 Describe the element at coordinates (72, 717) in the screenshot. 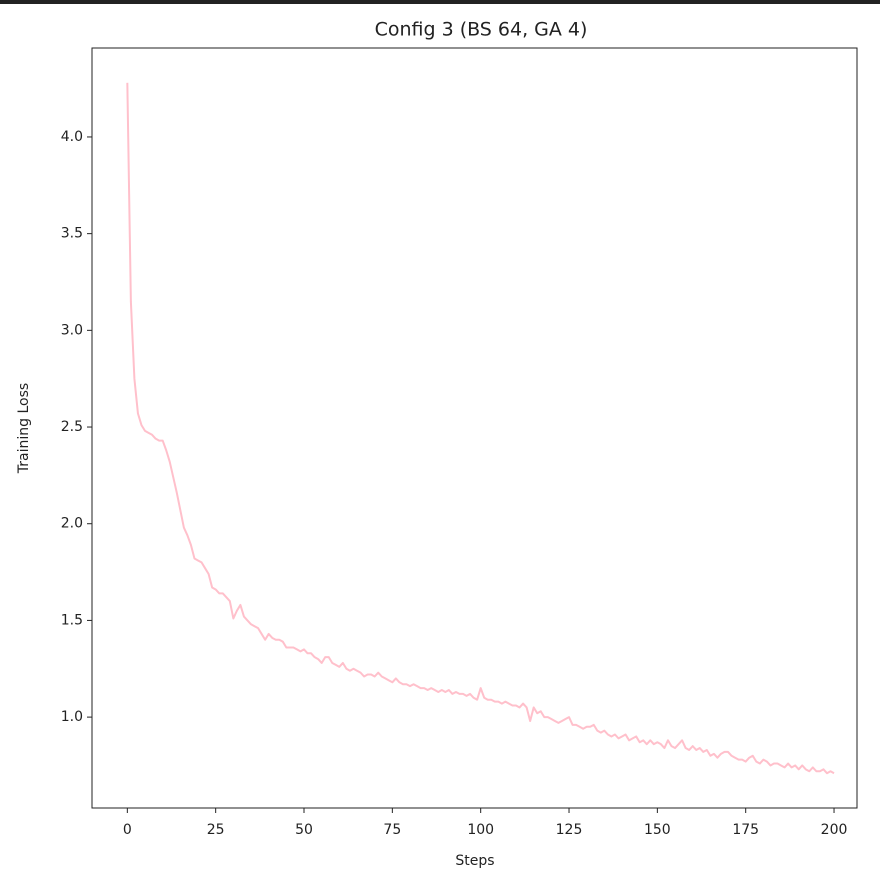

I see `y-tick-label: 1.0` at that location.